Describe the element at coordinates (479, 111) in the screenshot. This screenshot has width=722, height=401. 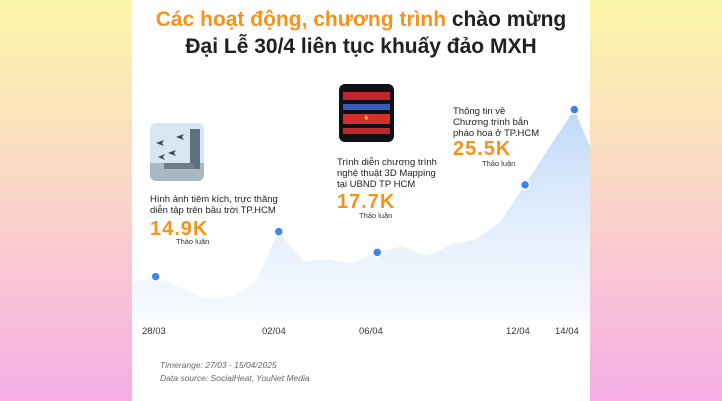
I see `annotation-3-line: Thông tin về` at that location.